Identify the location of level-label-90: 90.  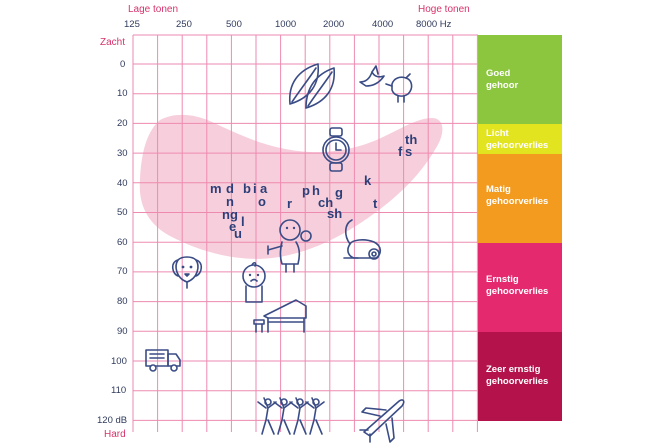
(122, 331).